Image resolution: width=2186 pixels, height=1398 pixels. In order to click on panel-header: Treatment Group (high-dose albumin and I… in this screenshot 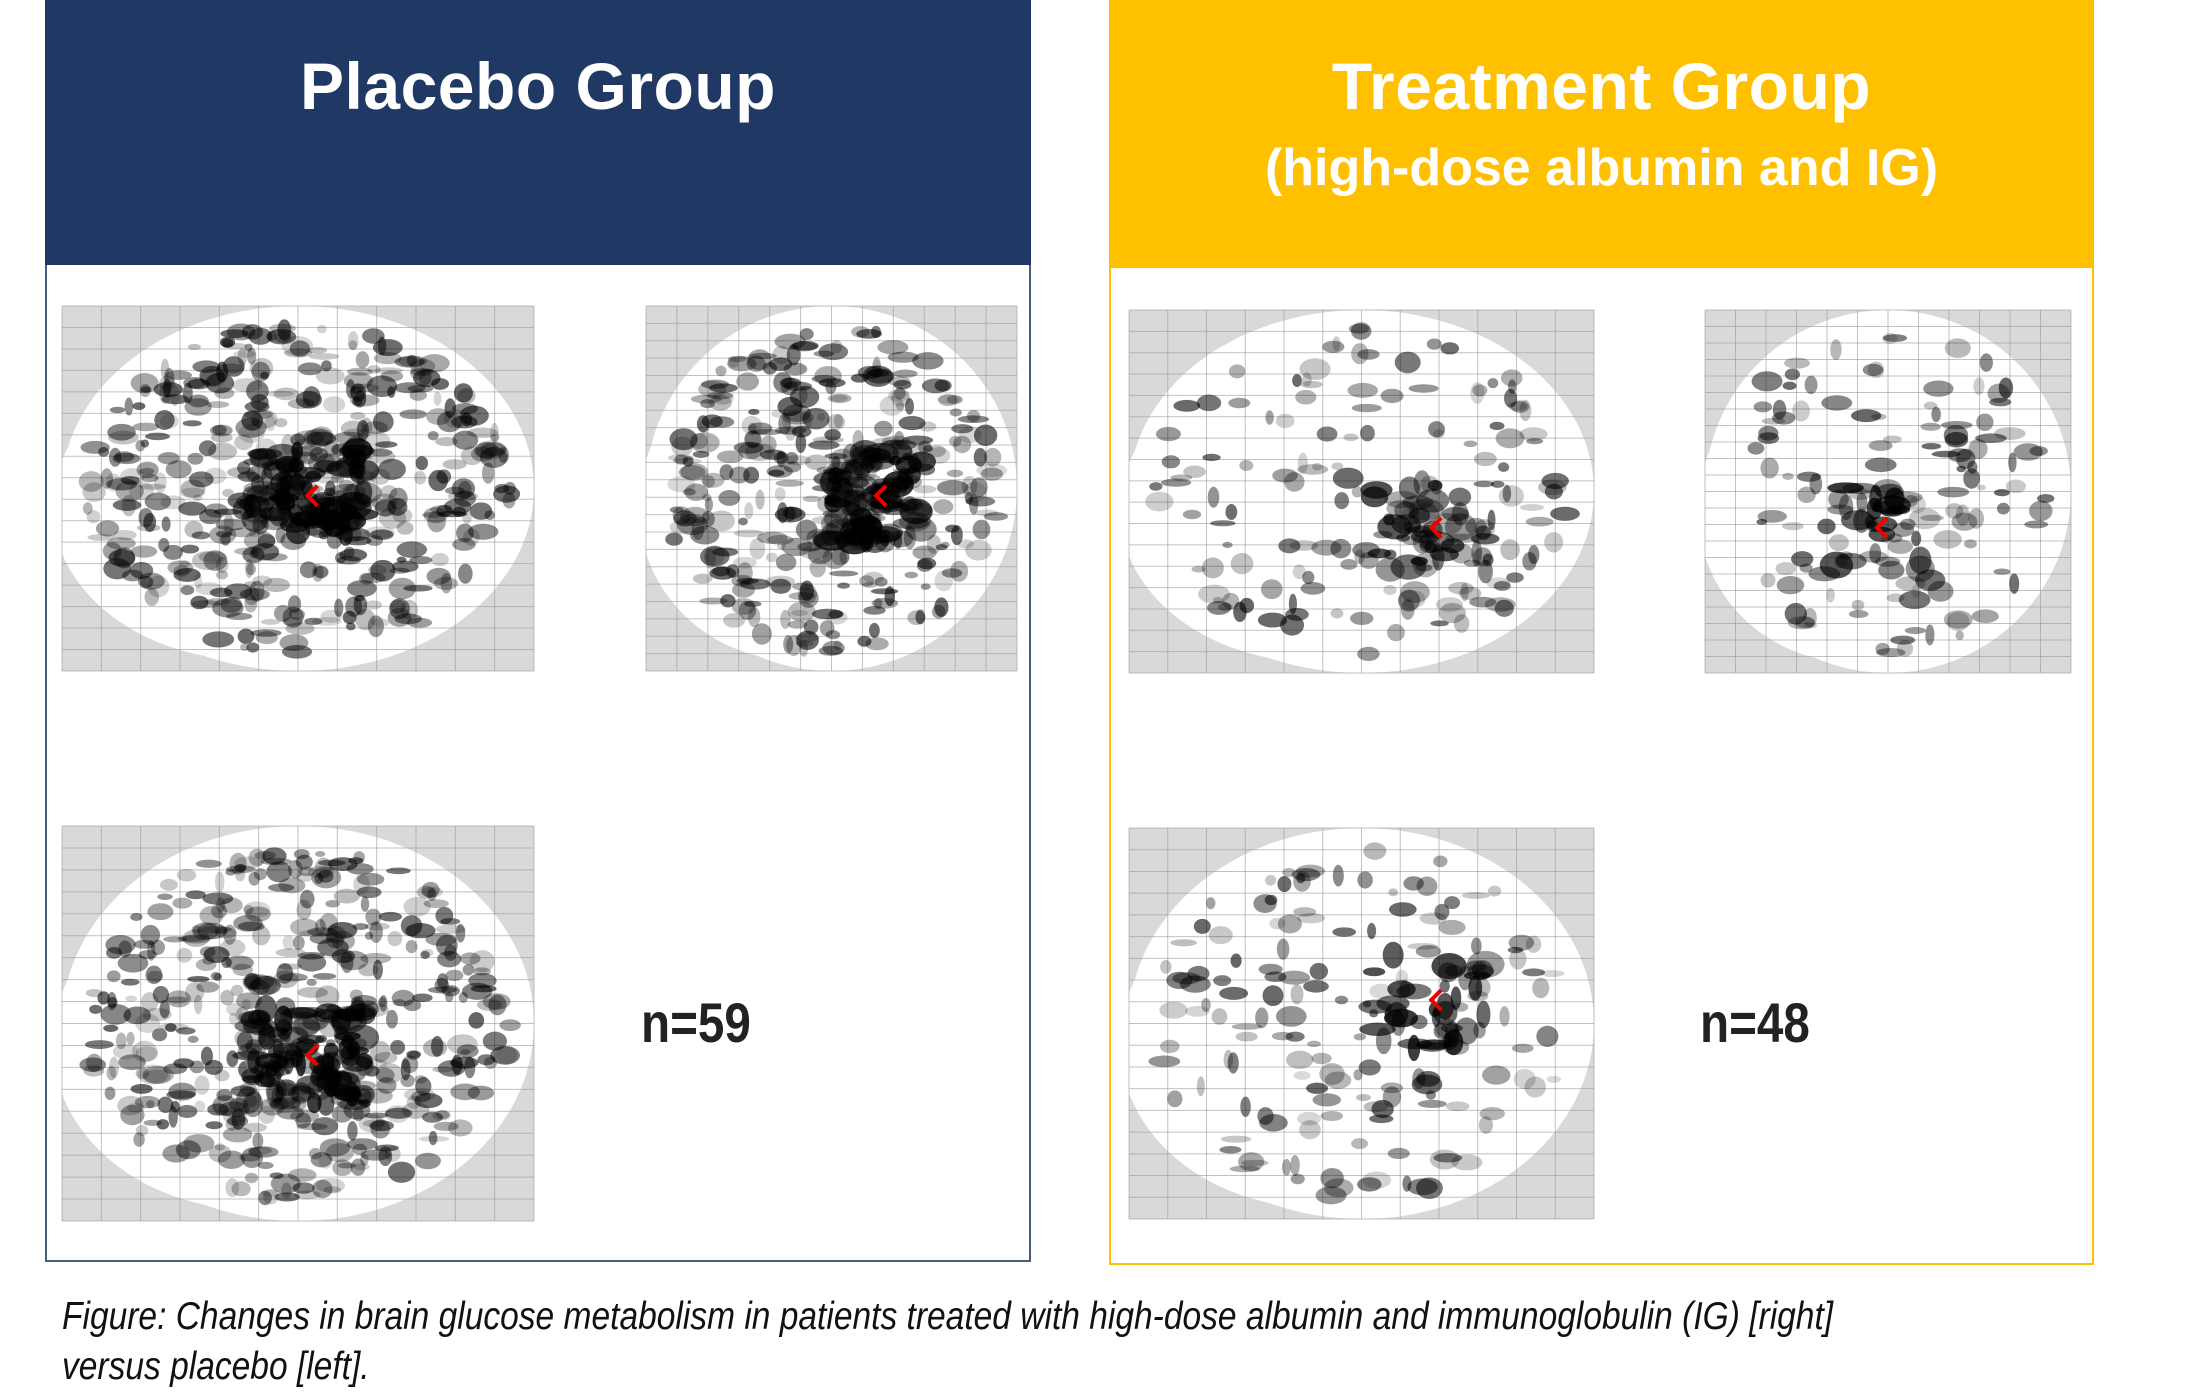, I will do `click(1601, 134)`.